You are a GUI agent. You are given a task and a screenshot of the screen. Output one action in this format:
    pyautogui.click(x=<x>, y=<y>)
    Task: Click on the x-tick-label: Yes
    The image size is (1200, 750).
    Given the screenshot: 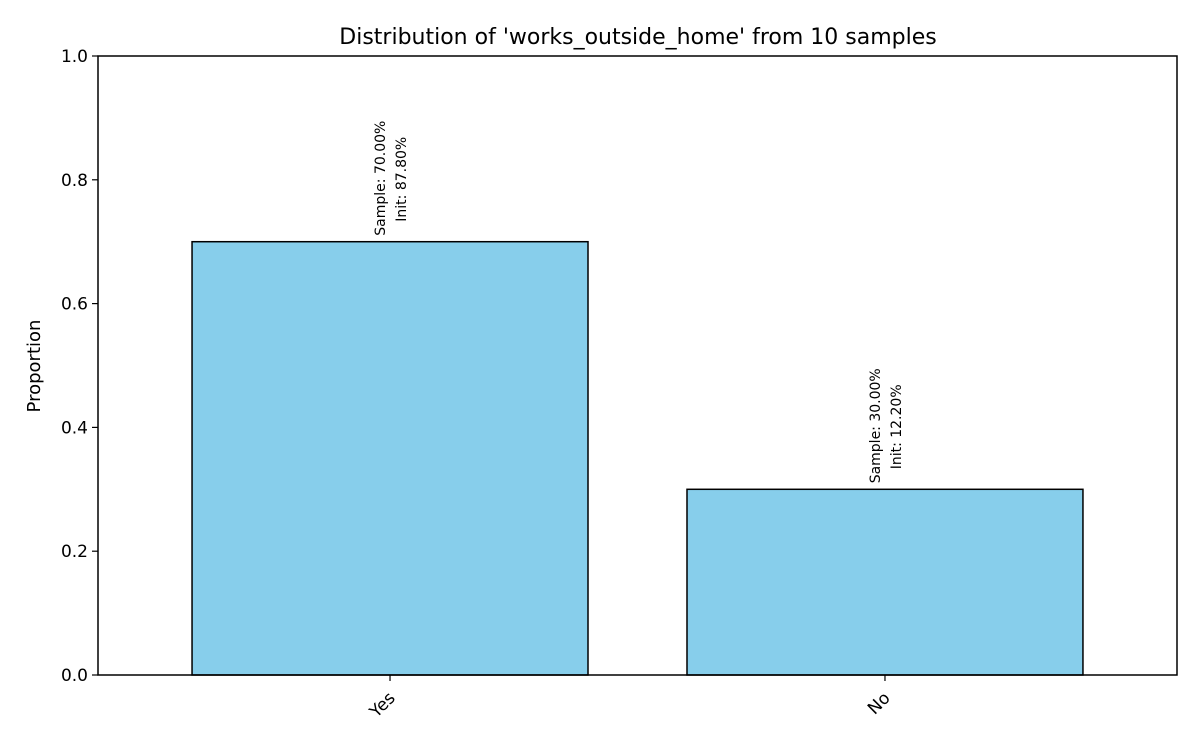 What is the action you would take?
    pyautogui.click(x=382, y=705)
    